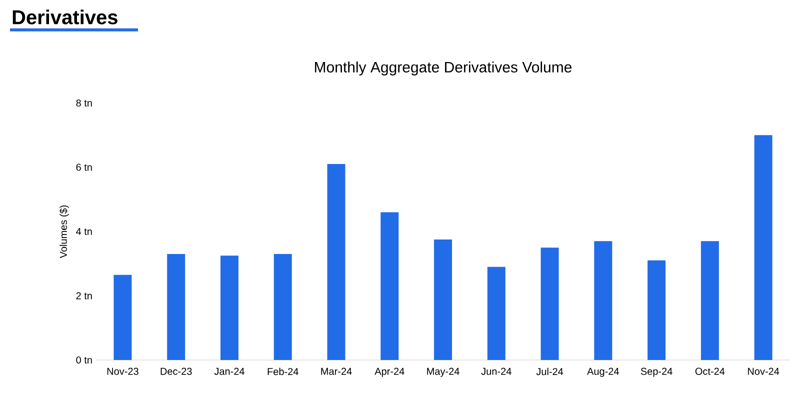  I want to click on y-tick-label: 0 tn, so click(84, 360).